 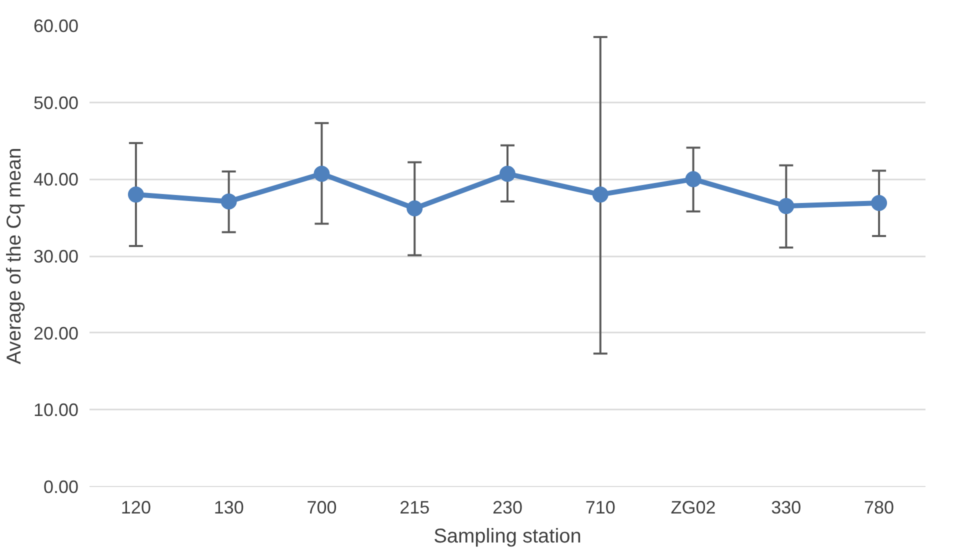 What do you see at coordinates (415, 508) in the screenshot?
I see `x-tick-label: 215` at bounding box center [415, 508].